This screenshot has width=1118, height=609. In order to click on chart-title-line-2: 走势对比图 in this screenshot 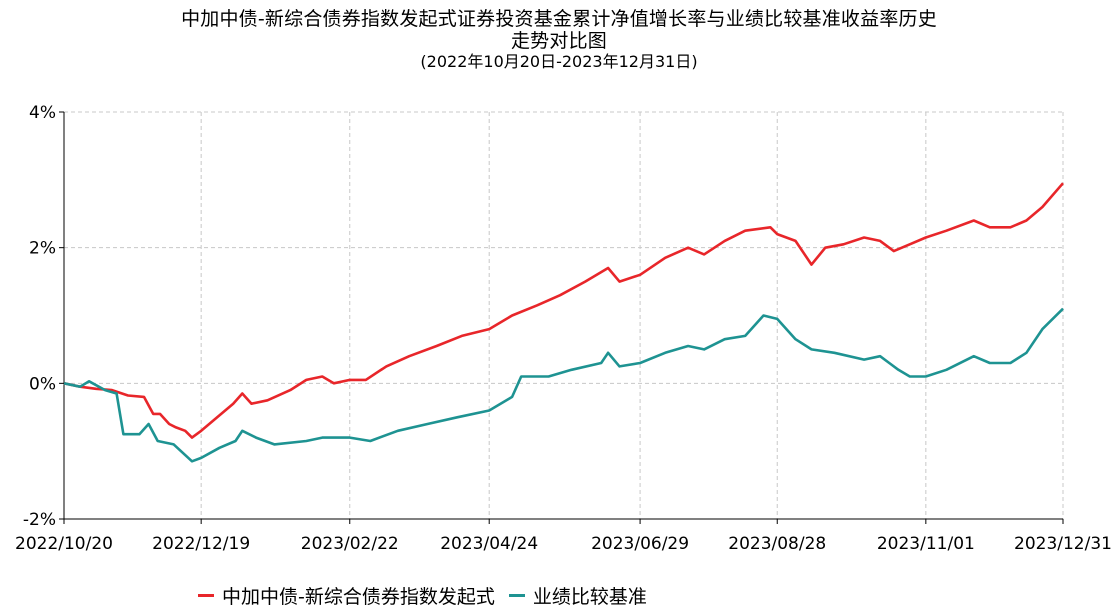, I will do `click(558, 41)`.